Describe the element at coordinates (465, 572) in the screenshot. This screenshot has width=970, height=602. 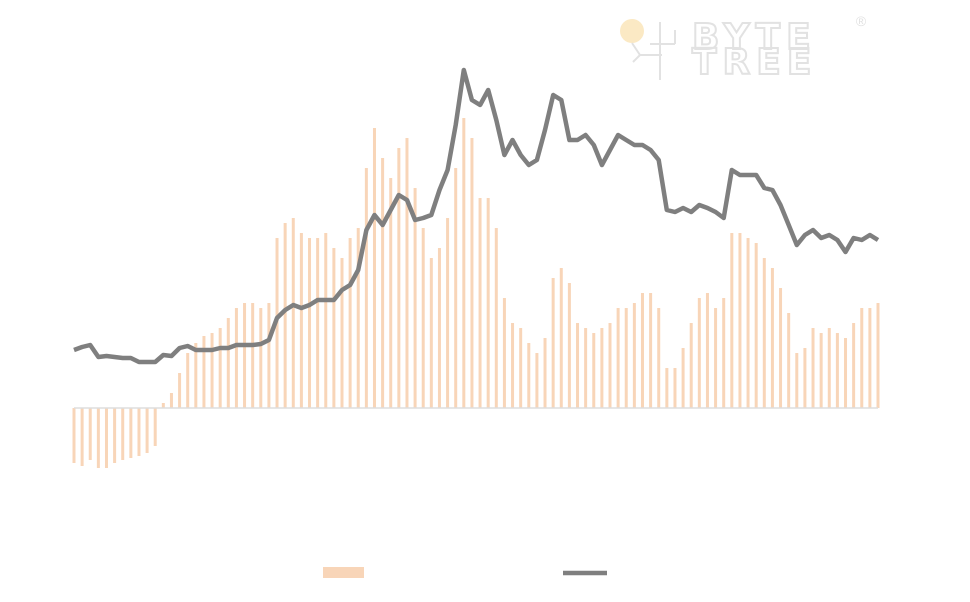
I see `legend` at that location.